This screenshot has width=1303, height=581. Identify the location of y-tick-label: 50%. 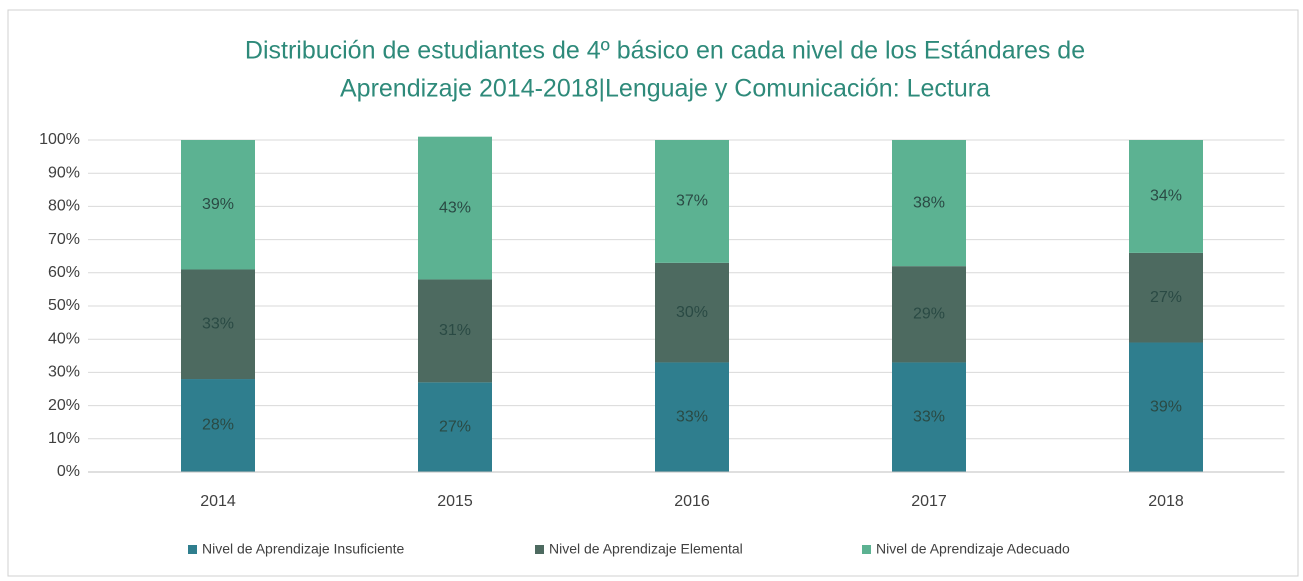
(64, 305).